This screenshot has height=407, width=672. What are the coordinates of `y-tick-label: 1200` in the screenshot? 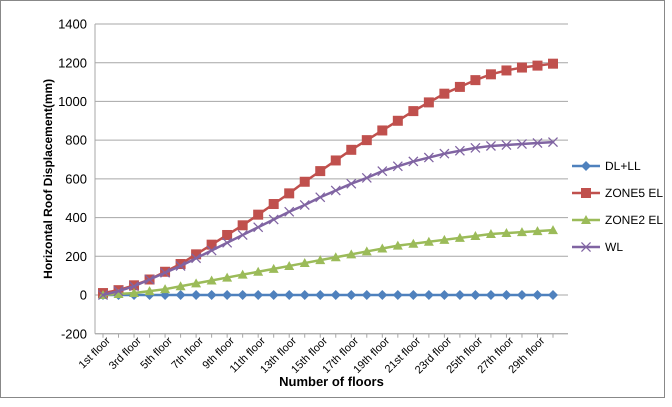 It's located at (72, 62).